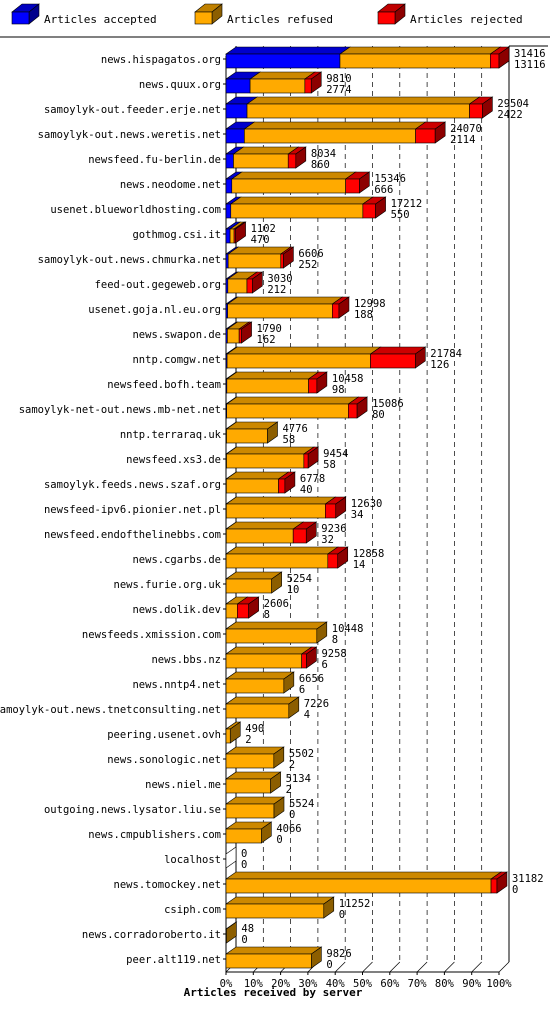 Image resolution: width=550 pixels, height=1009 pixels. What do you see at coordinates (84, 15) in the screenshot?
I see `legend-item: Articles accepted` at bounding box center [84, 15].